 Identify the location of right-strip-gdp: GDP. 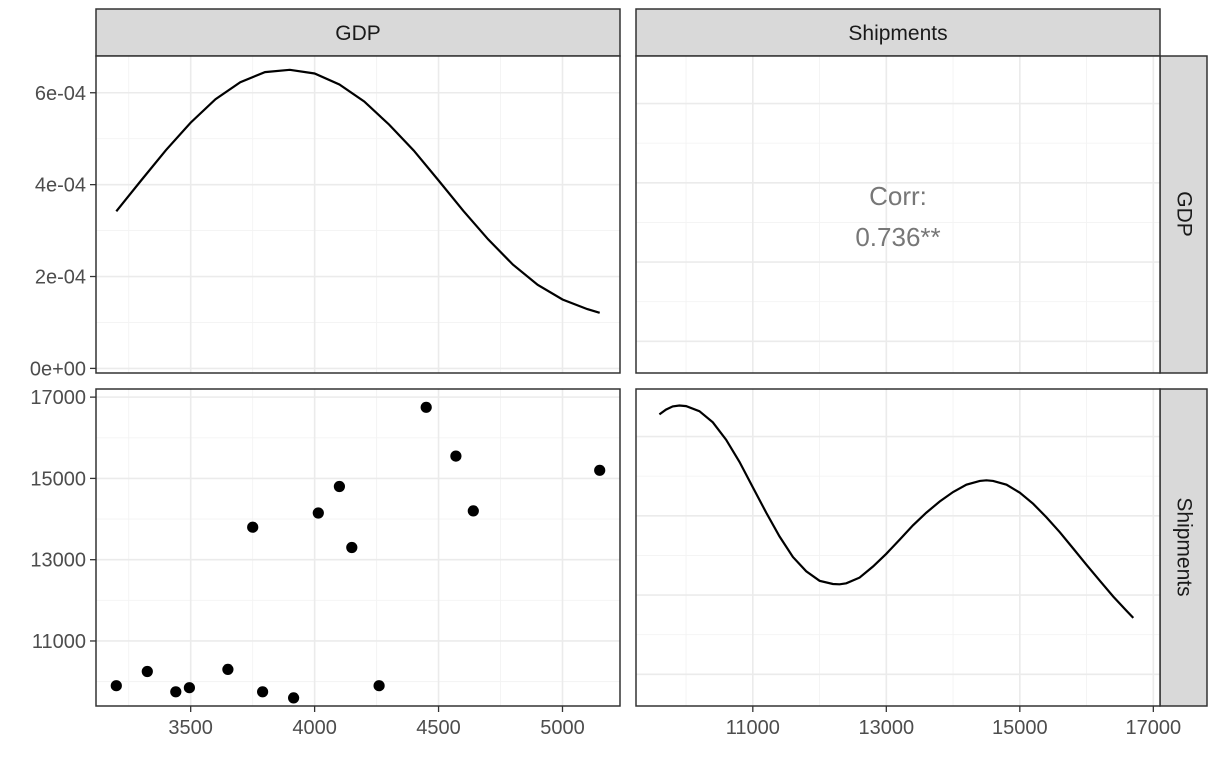
(1183, 214).